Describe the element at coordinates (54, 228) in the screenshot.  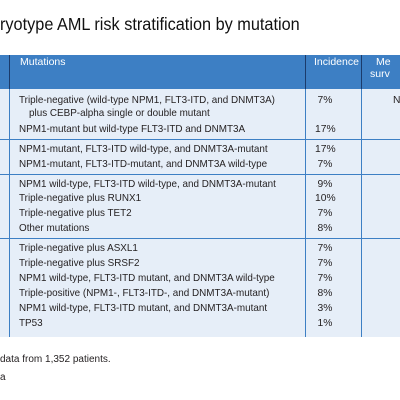
I see `mutation-cell: Other mutations` at that location.